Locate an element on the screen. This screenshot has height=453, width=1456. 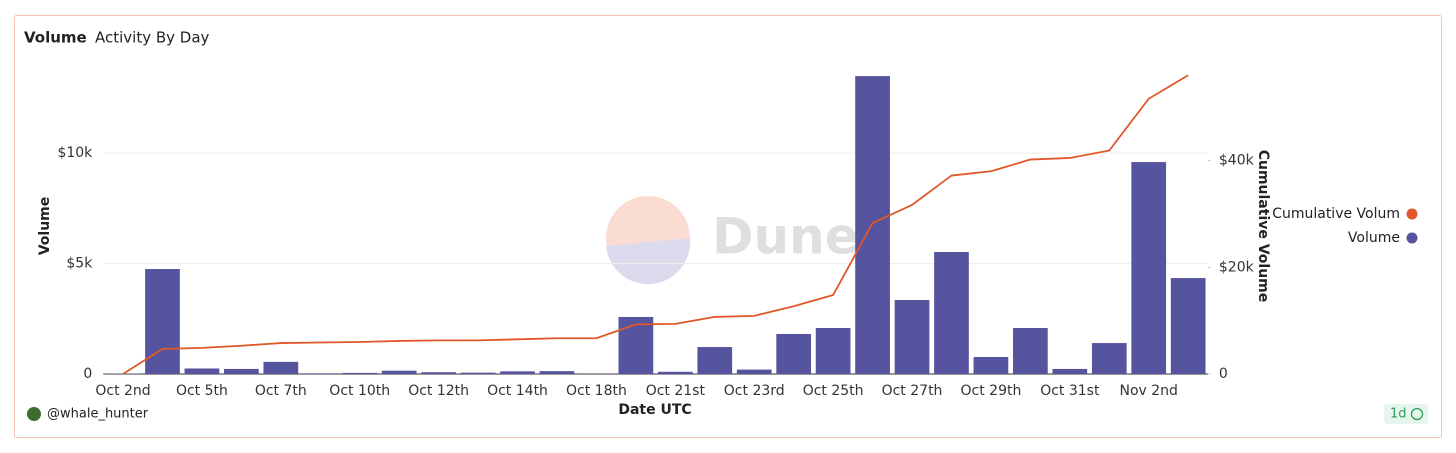
y-tick-label: 0 is located at coordinates (87, 374).